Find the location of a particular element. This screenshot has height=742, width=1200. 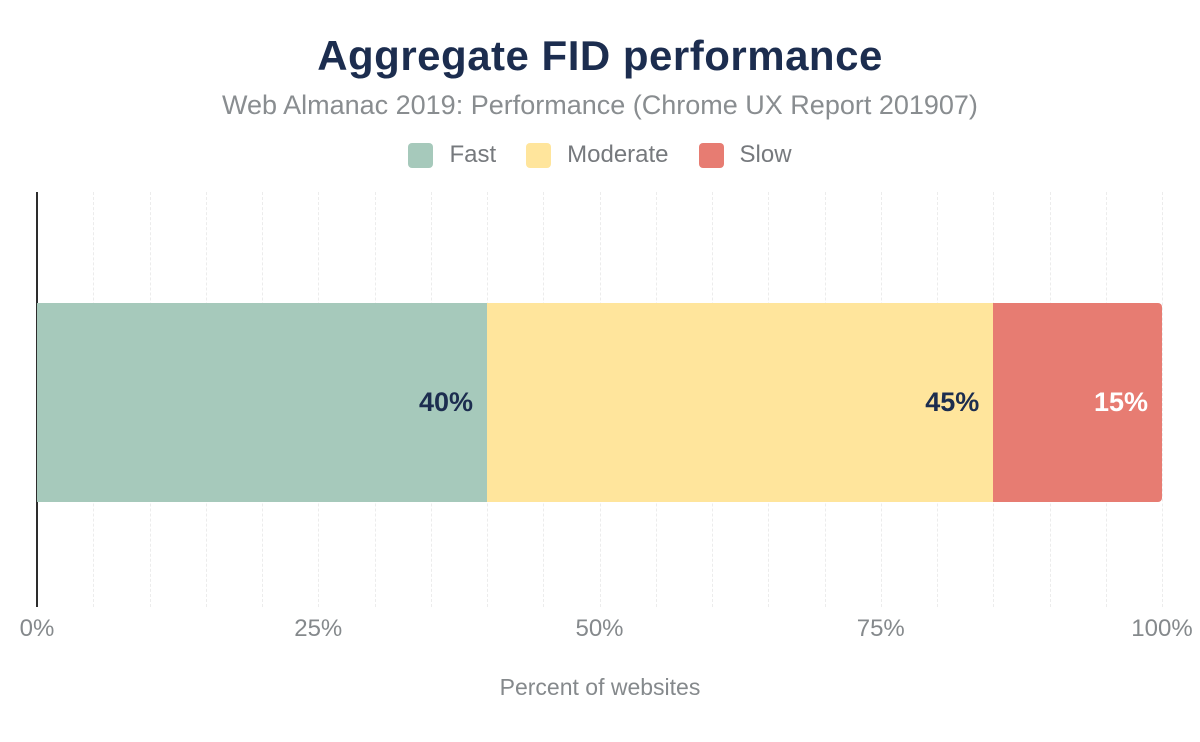

bar-data-label: 15% is located at coordinates (1120, 402).